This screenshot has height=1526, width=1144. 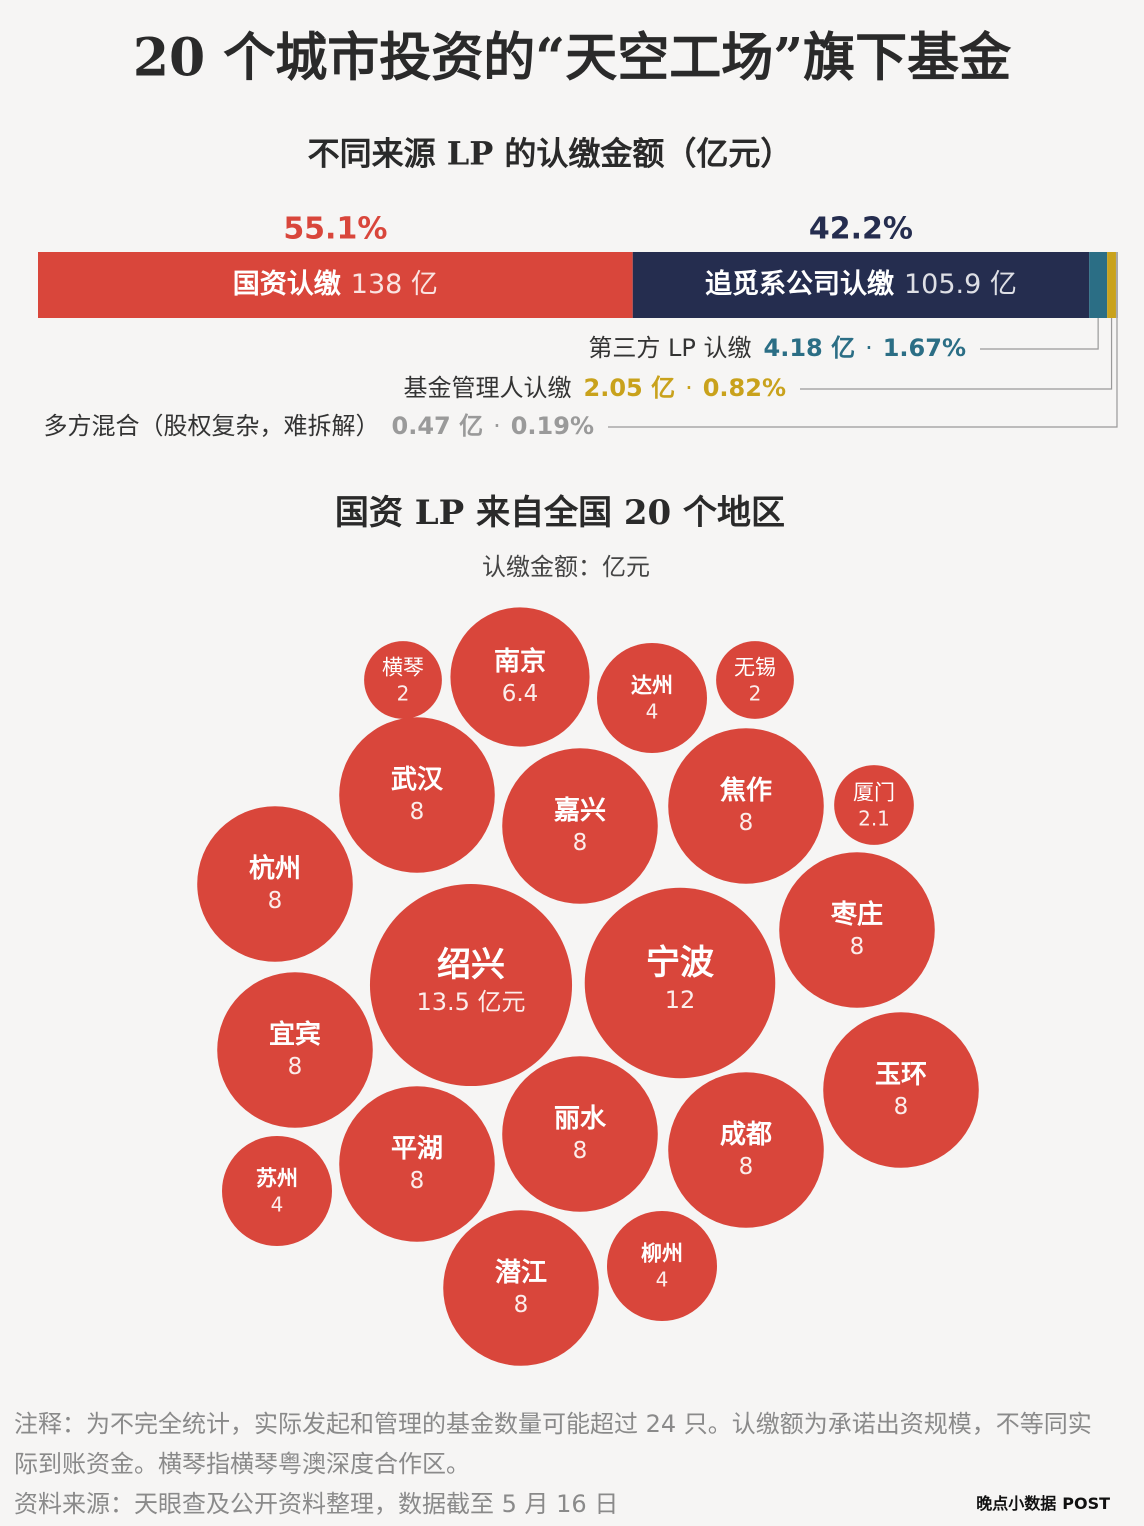 What do you see at coordinates (1086, 1503) in the screenshot?
I see `logo-mark: POST` at bounding box center [1086, 1503].